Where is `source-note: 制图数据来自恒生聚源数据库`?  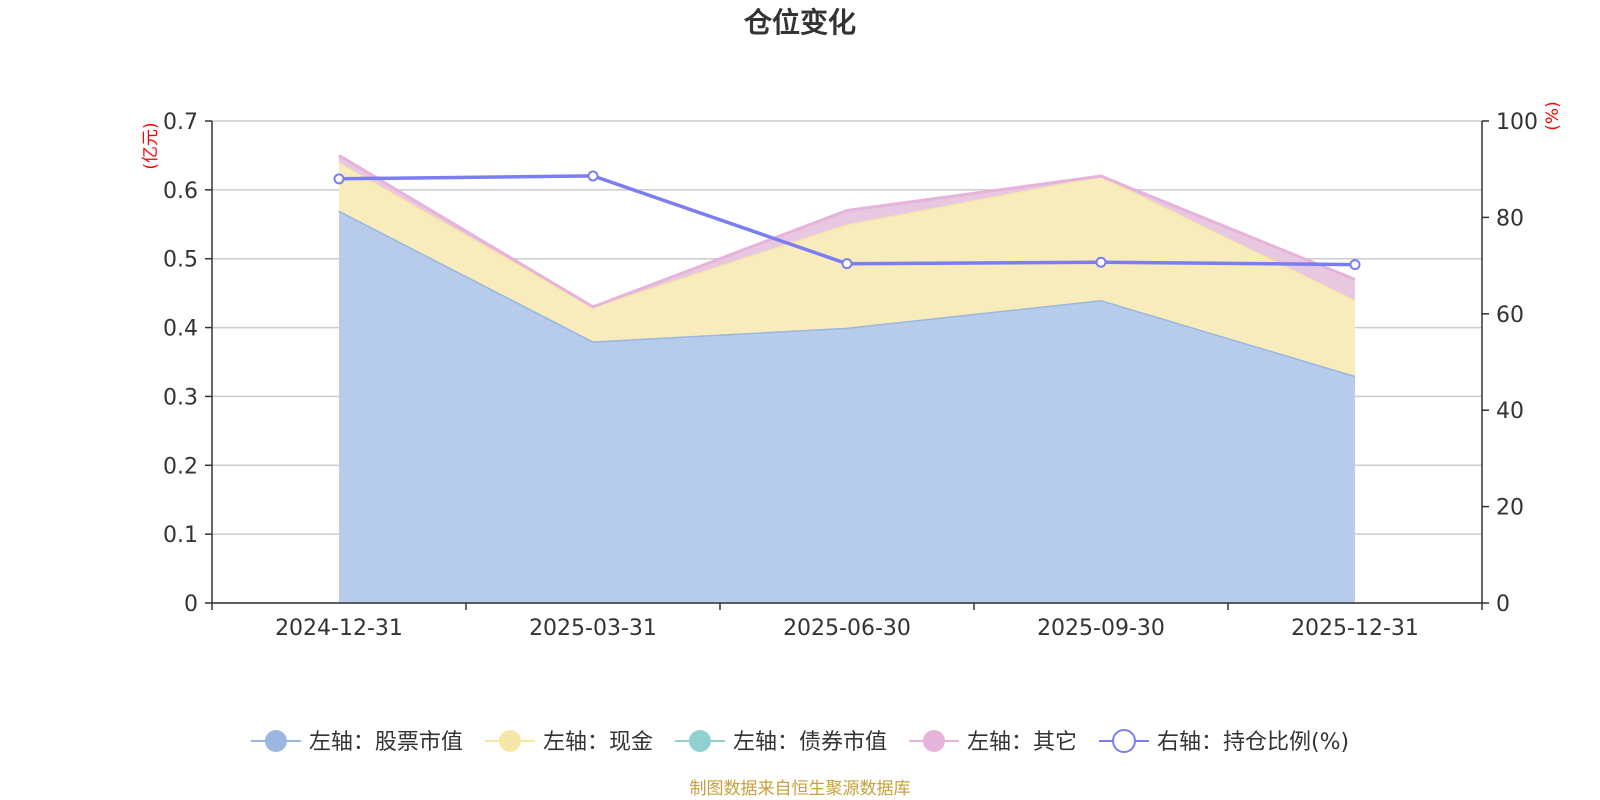
source-note: 制图数据来自恒生聚源数据库 is located at coordinates (800, 789).